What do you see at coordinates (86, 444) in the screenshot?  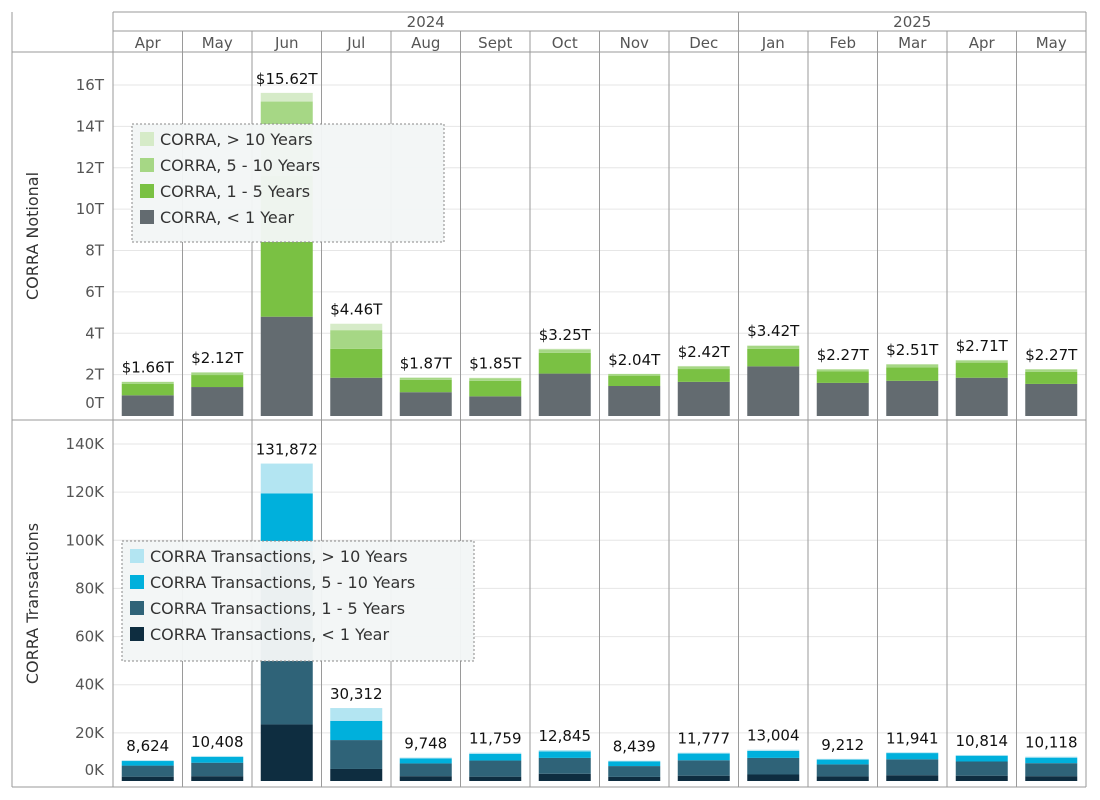 I see `y-tick-label: 140K` at bounding box center [86, 444].